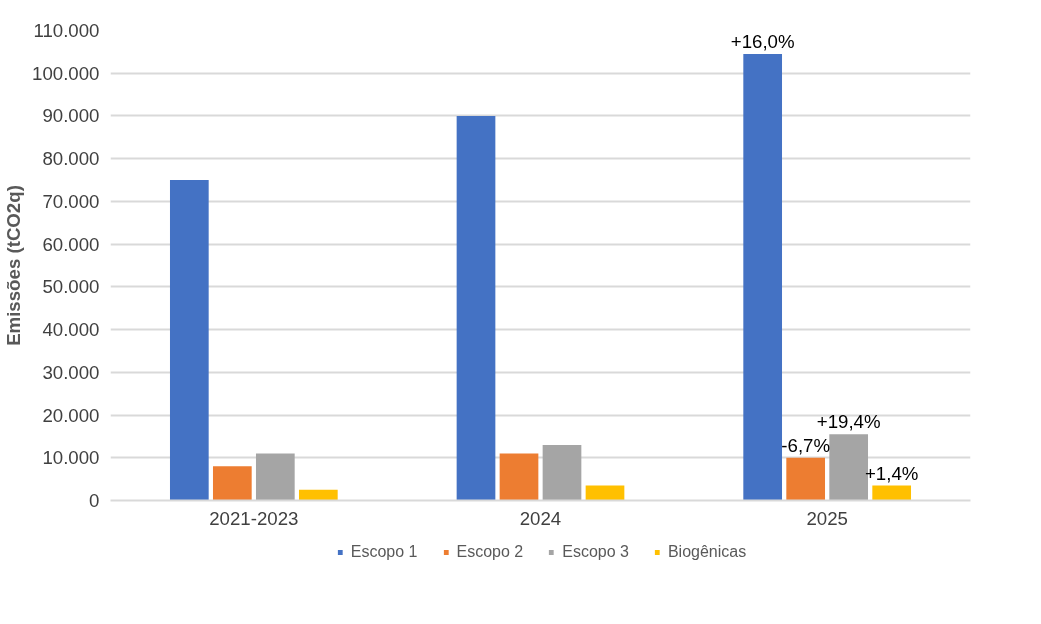 The image size is (1041, 624). I want to click on x-tick-label: 2024, so click(540, 518).